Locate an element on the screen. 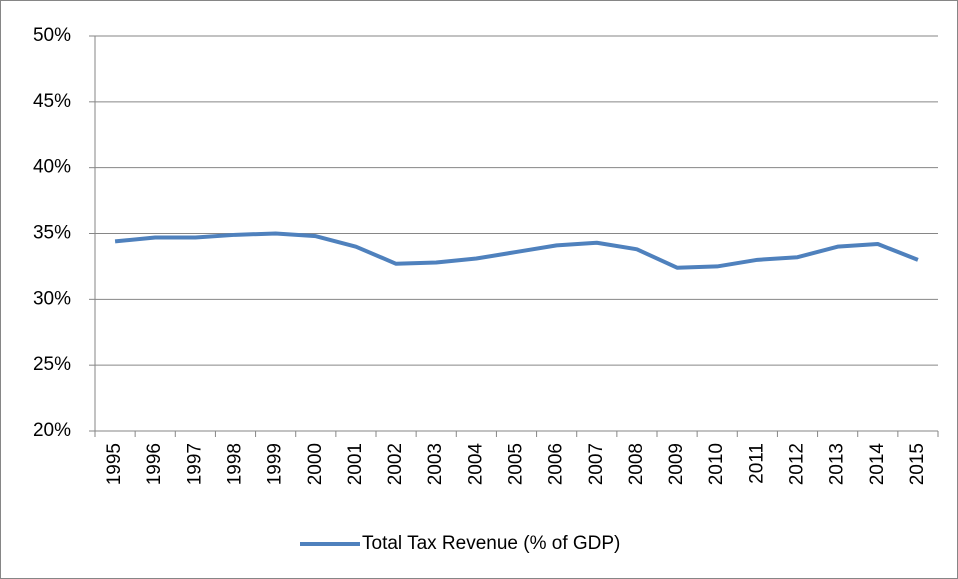 Image resolution: width=958 pixels, height=579 pixels. x-tick-label: 2014 is located at coordinates (877, 464).